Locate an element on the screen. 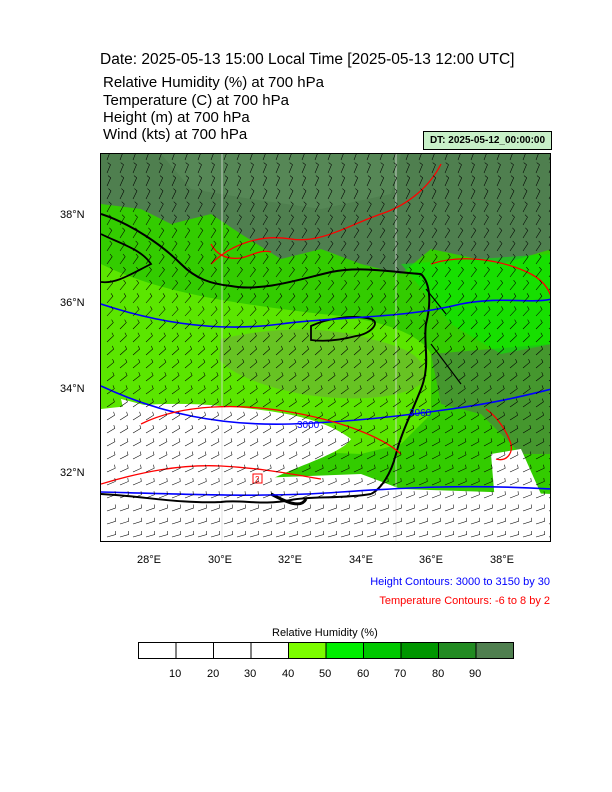 This screenshot has width=612, height=792. colorbar-label-20: 20 is located at coordinates (213, 674).